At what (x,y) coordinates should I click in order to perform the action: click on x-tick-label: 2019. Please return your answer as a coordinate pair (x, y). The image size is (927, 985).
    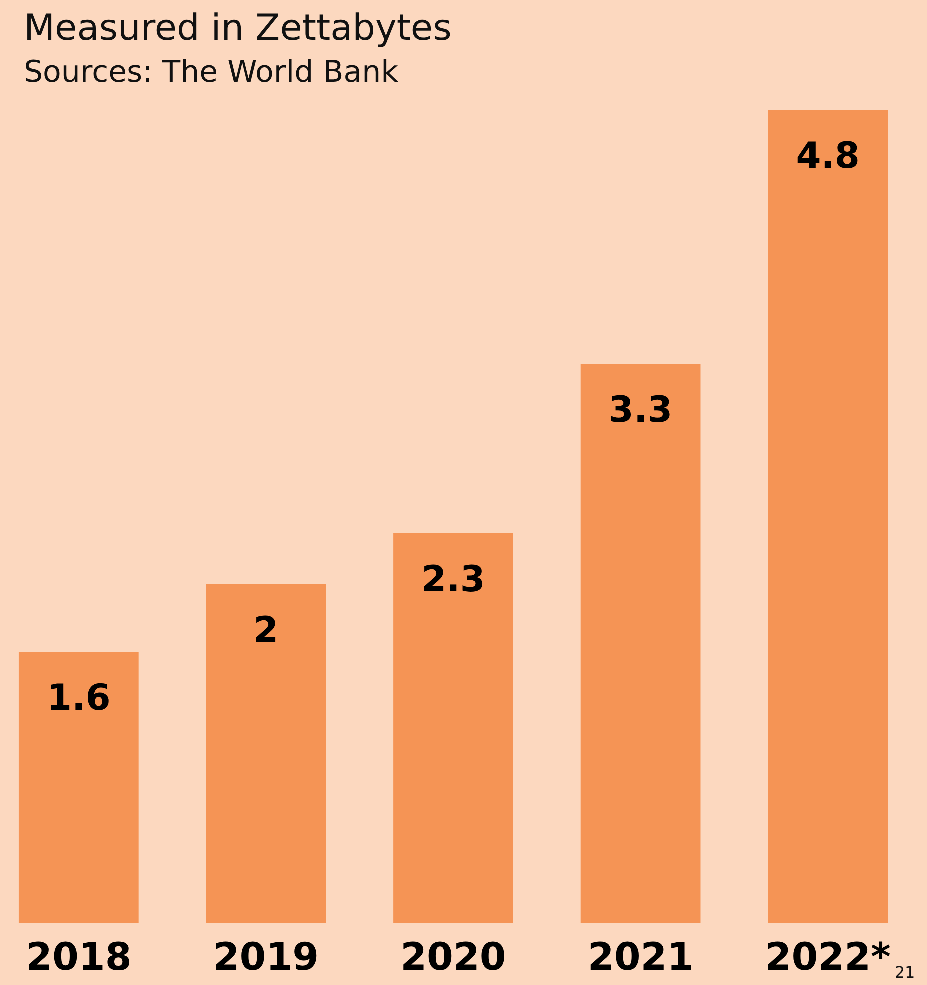
    Looking at the image, I should click on (266, 957).